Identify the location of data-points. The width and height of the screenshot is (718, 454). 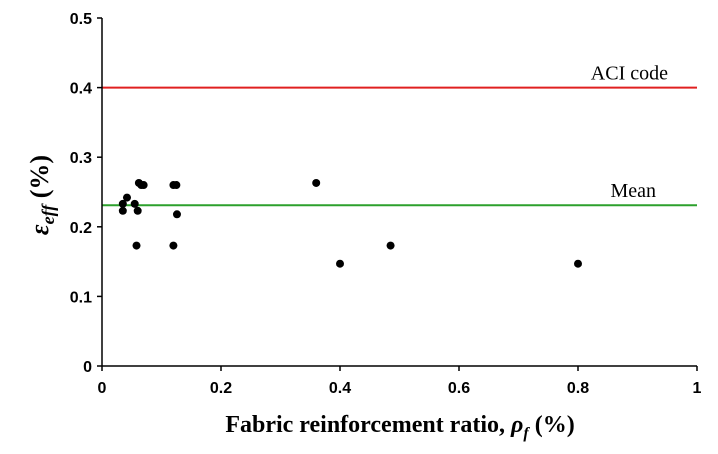
(350, 223).